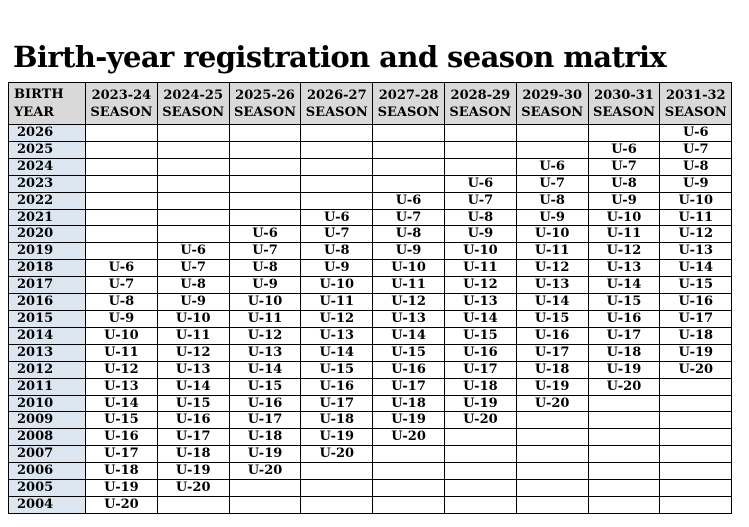  I want to click on table-row-2012: 2012 U-12 U-13 U-14 U-15 U-16 U-17 U-18 U-19 U-20, so click(370, 369).